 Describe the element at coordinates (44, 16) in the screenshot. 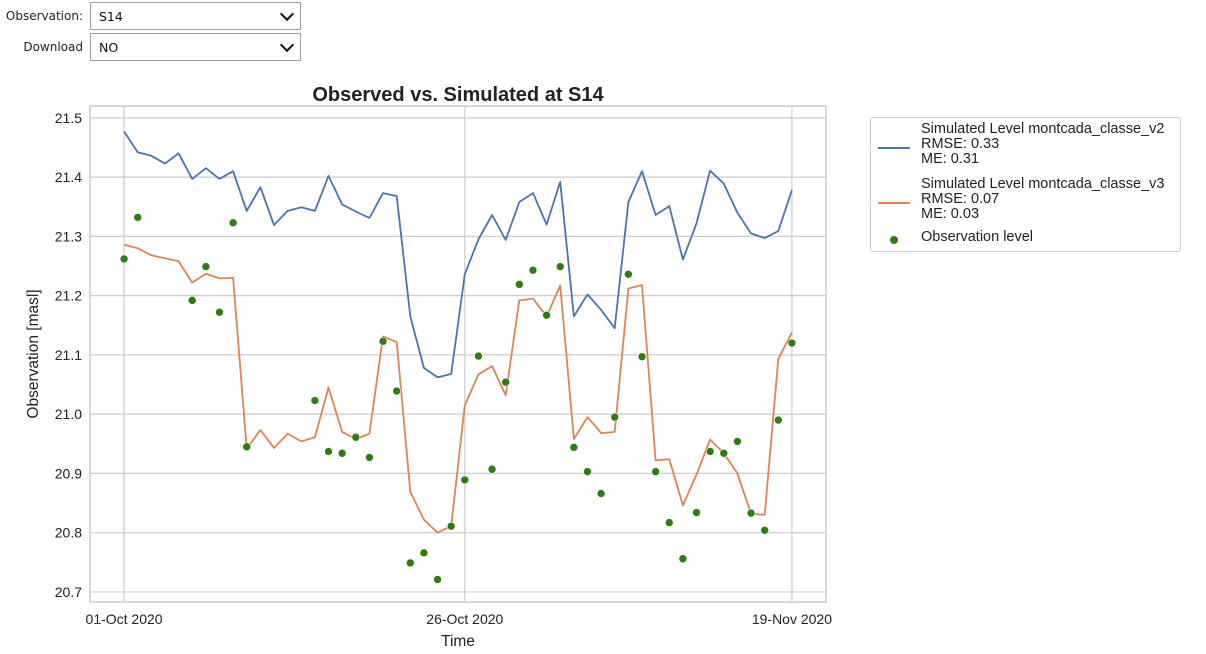

I see `observation-label: Observation:` at that location.